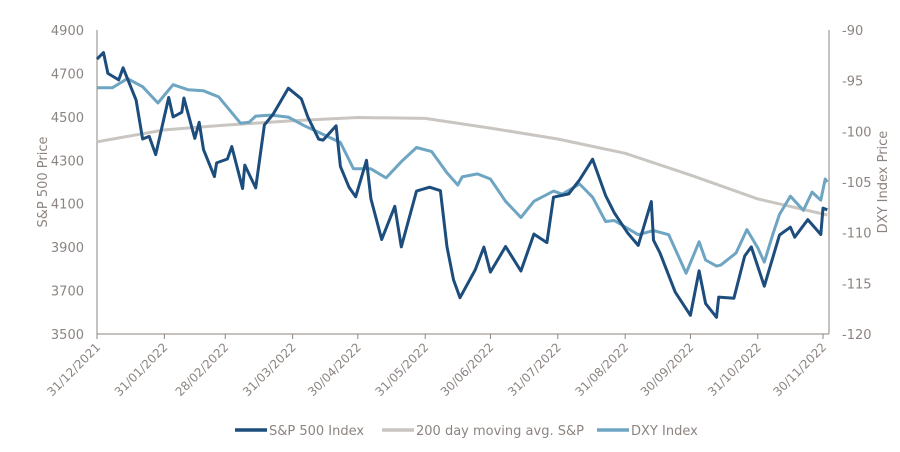 The width and height of the screenshot is (900, 452). What do you see at coordinates (500, 431) in the screenshot?
I see `legend-label: 200 day moving avg. S&P` at bounding box center [500, 431].